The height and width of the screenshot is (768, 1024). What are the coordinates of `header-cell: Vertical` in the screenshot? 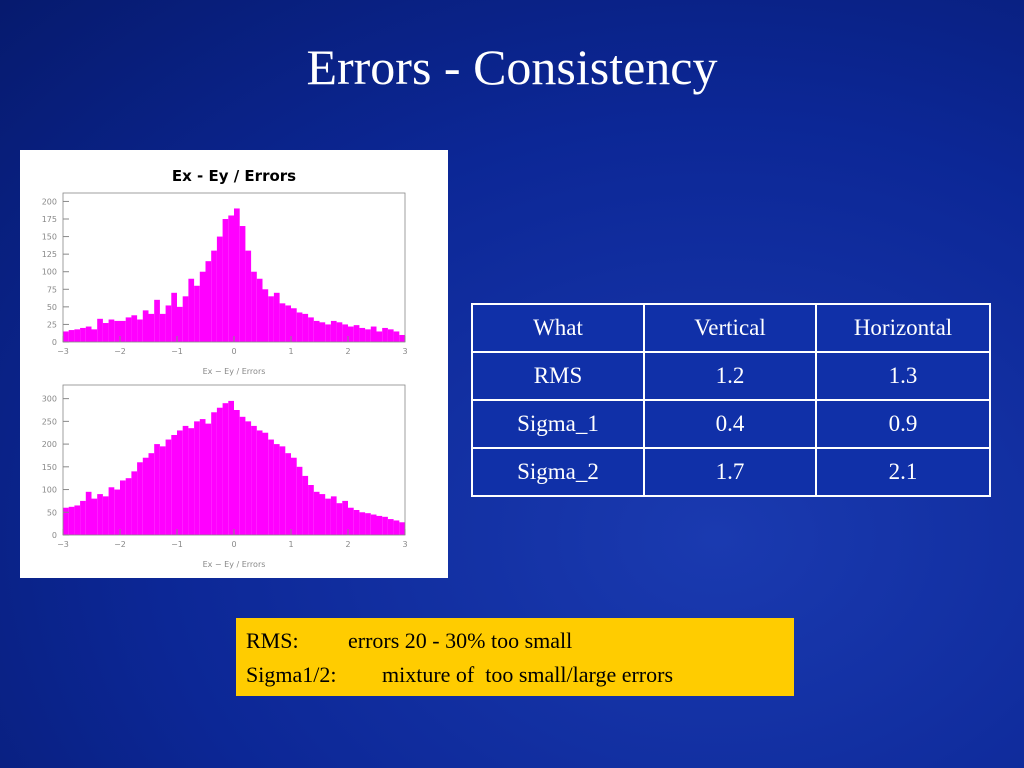 It's located at (730, 328).